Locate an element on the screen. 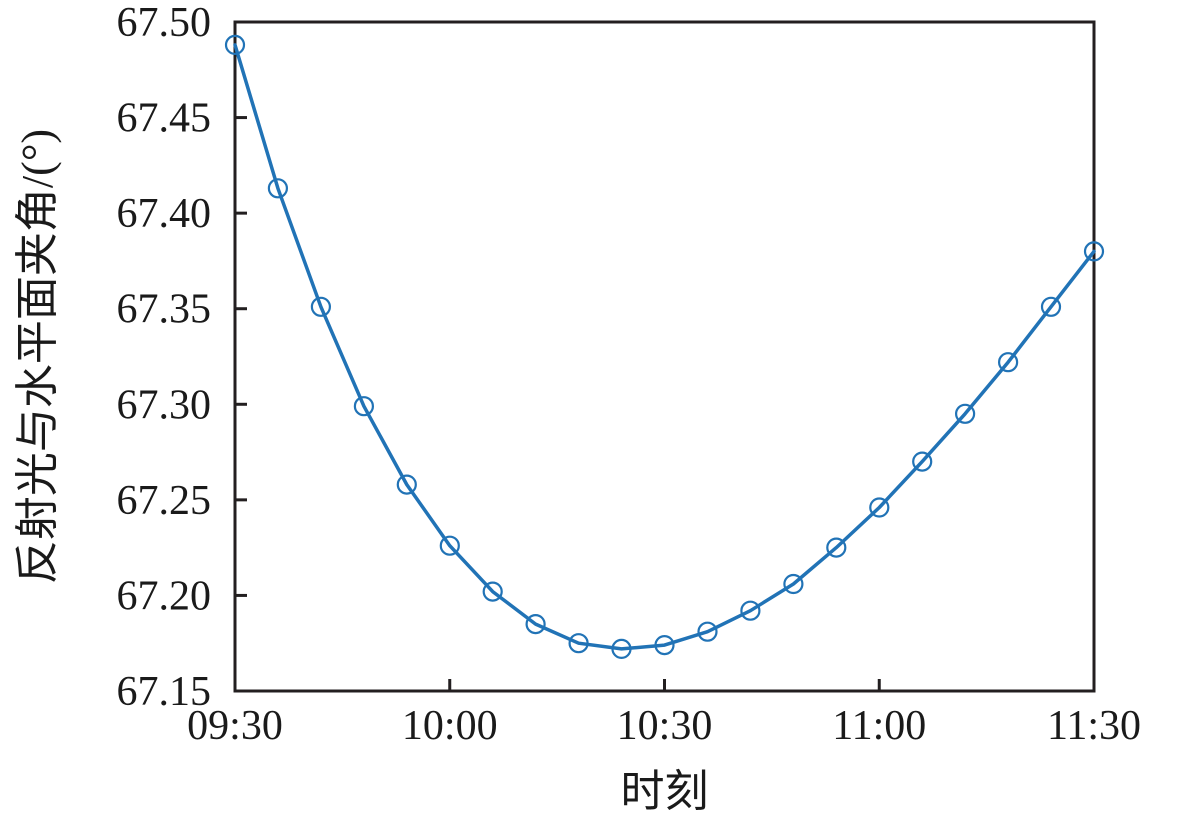 The height and width of the screenshot is (827, 1181). x-tick-label: 11:00 is located at coordinates (879, 726).